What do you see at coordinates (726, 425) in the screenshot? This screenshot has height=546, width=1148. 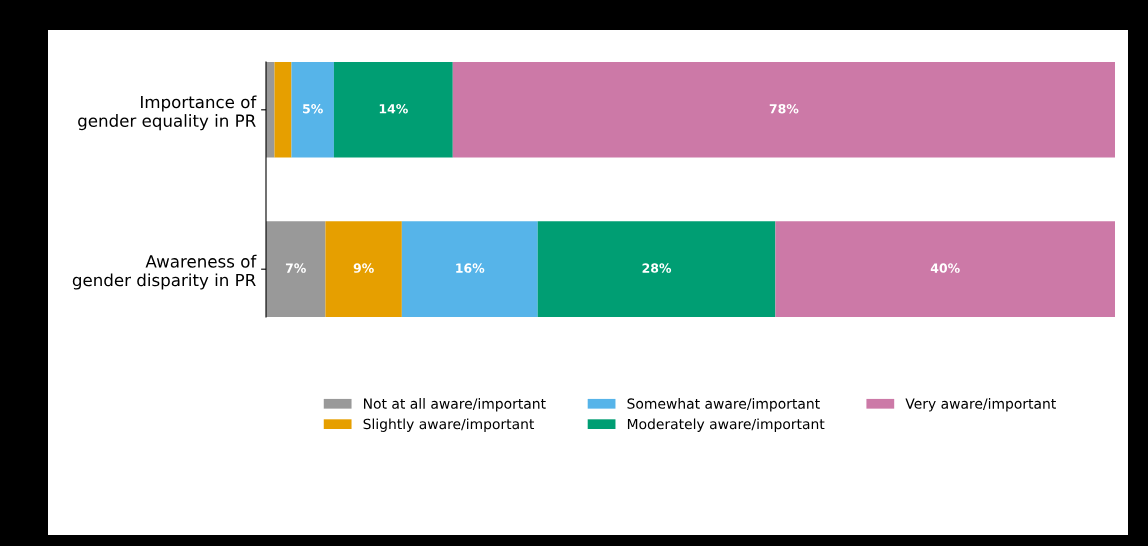 I see `legend-label: Moderately aware/important` at bounding box center [726, 425].